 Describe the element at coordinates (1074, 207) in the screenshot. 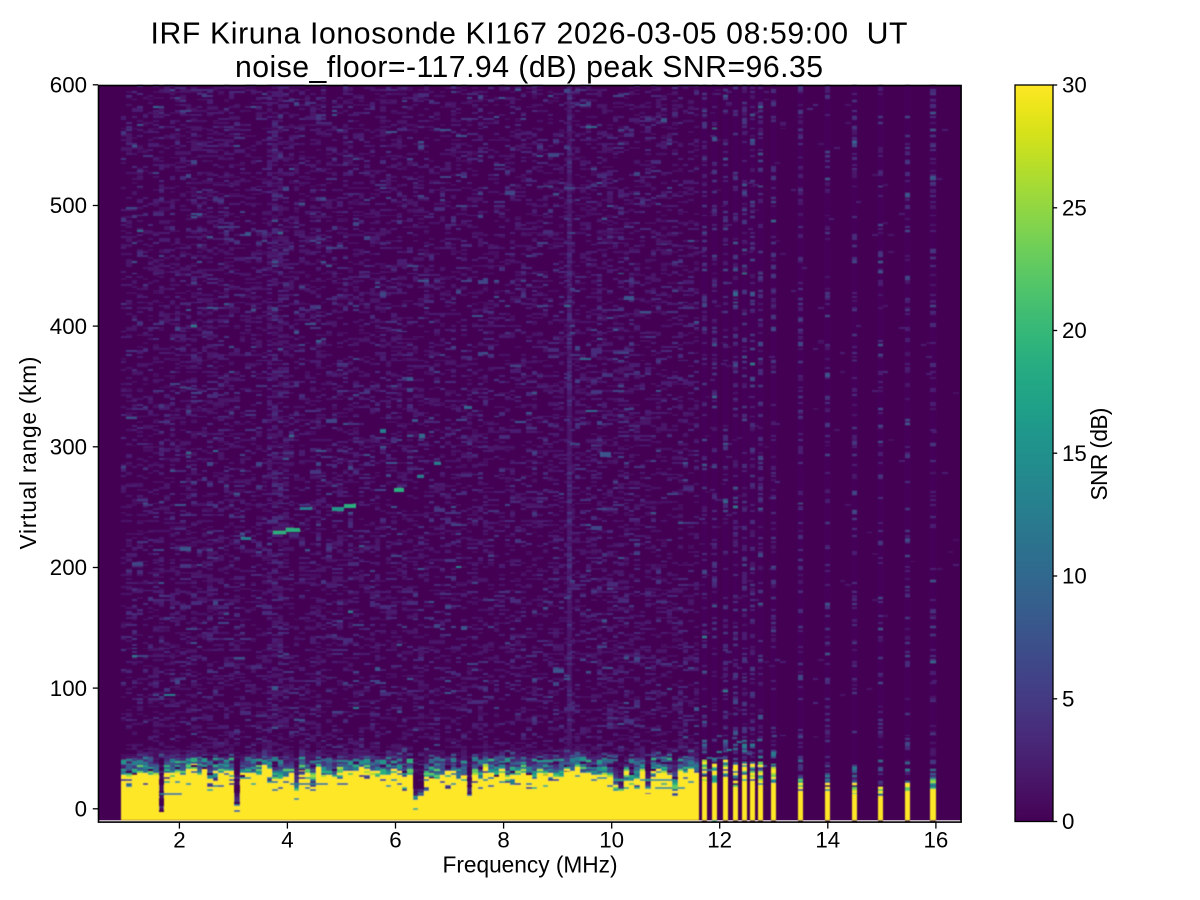

I see `svg-text: 25` at that location.